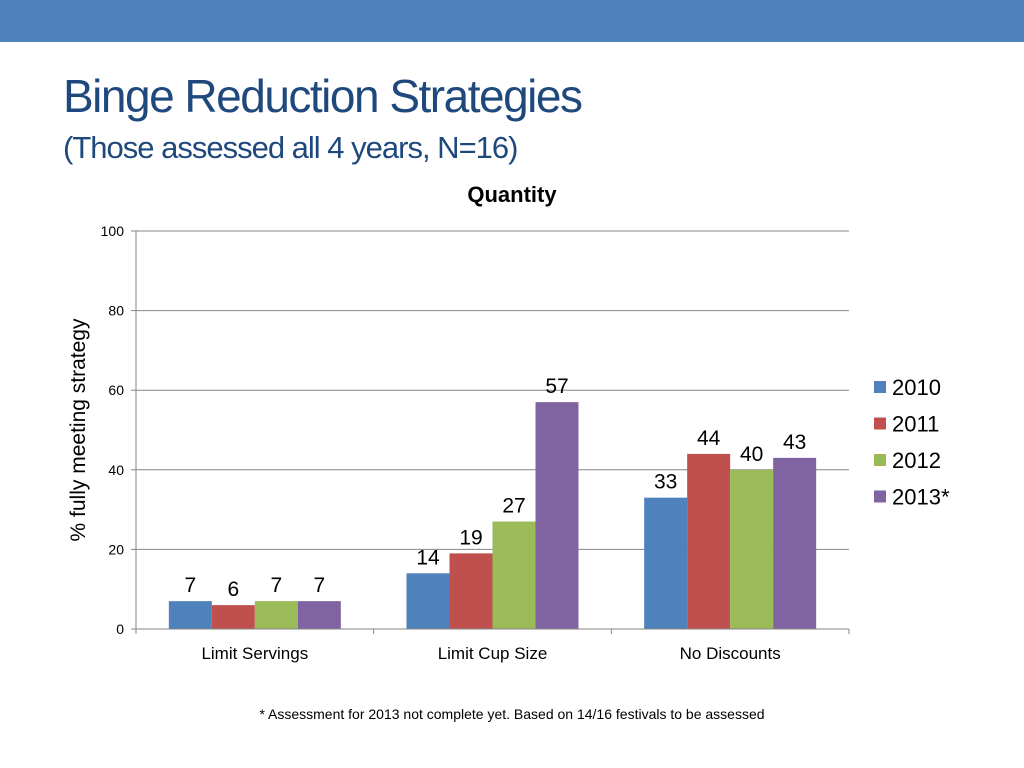  What do you see at coordinates (290, 147) in the screenshot?
I see `slide-subtitle: (Those assessed all 4 years, N=16)` at bounding box center [290, 147].